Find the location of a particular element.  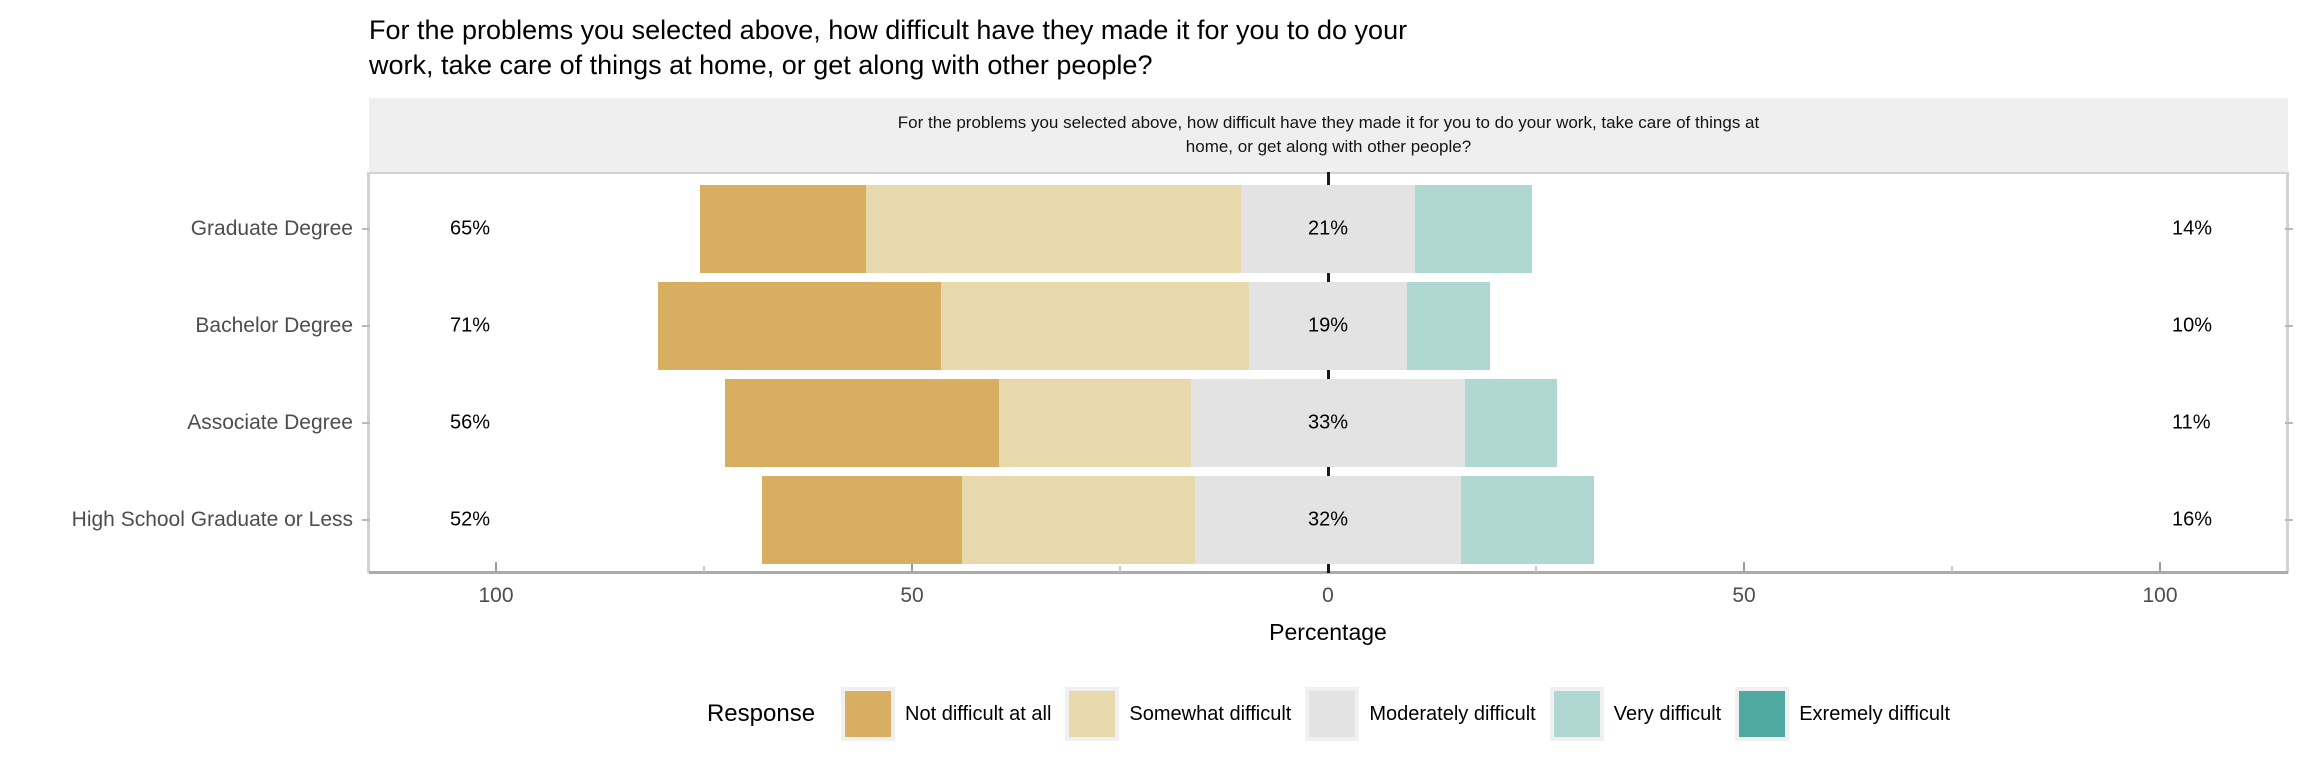

bar-label-right: 16% is located at coordinates (2192, 519).